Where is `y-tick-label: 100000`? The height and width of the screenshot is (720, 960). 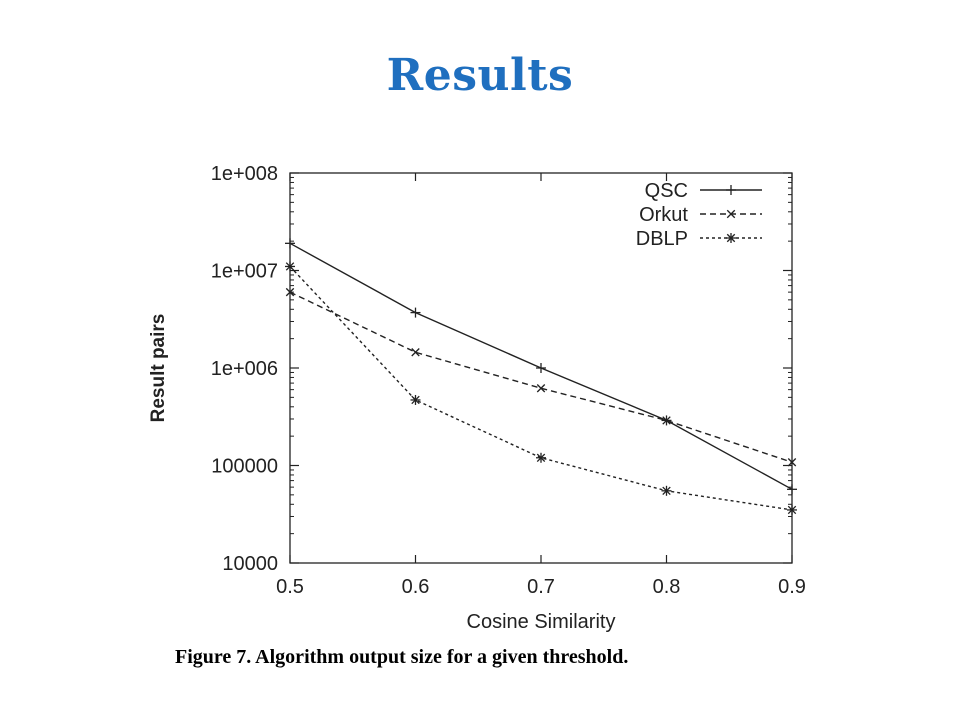 y-tick-label: 100000 is located at coordinates (244, 467).